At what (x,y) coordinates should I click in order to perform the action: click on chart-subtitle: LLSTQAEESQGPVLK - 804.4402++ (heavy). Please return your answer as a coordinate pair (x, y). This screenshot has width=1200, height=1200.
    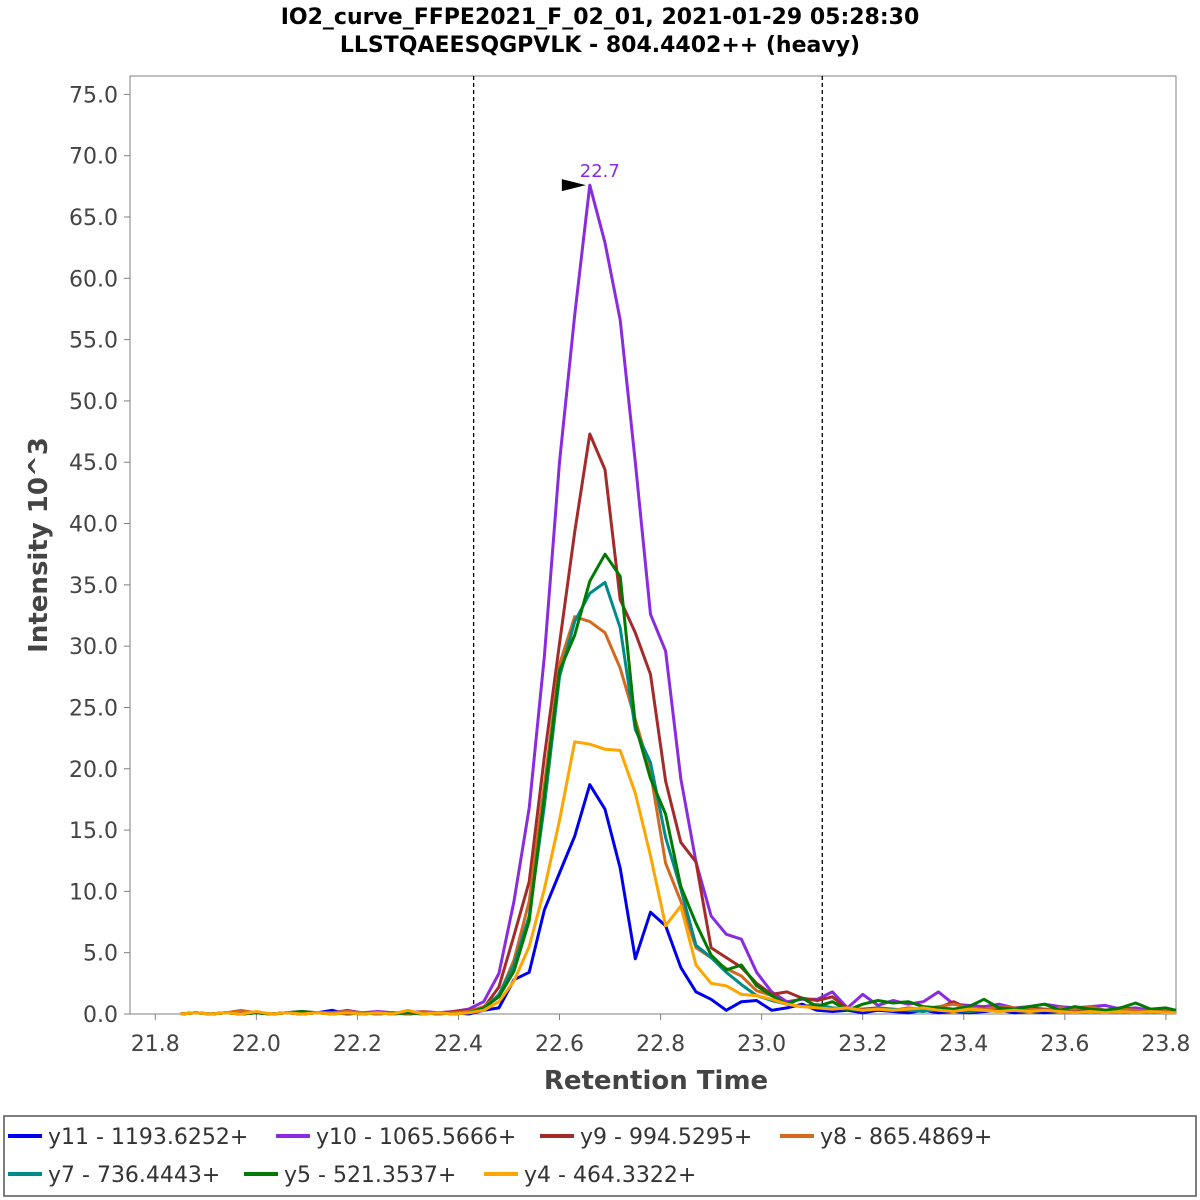
    Looking at the image, I should click on (600, 45).